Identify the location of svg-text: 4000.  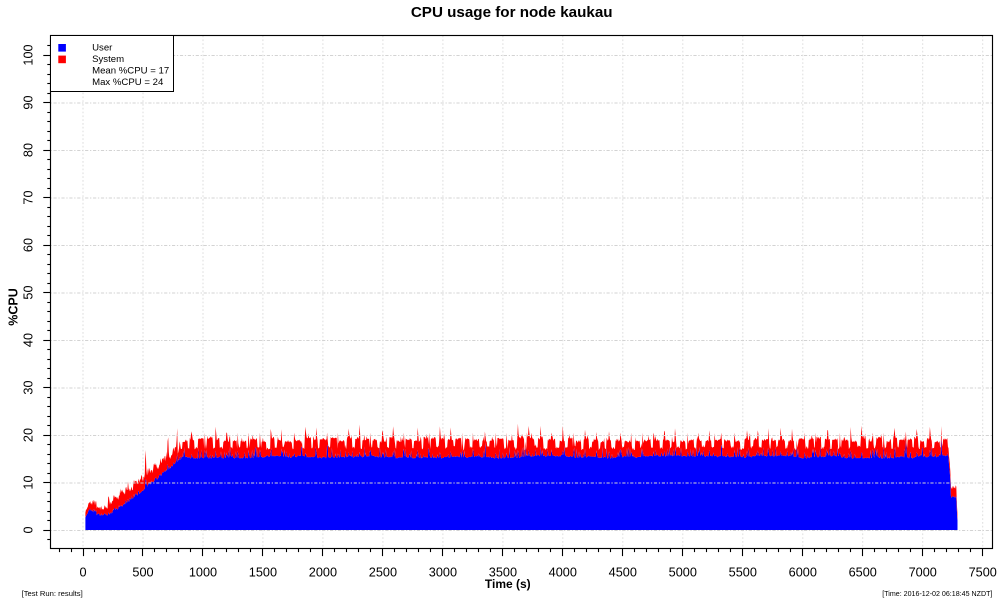
(563, 572).